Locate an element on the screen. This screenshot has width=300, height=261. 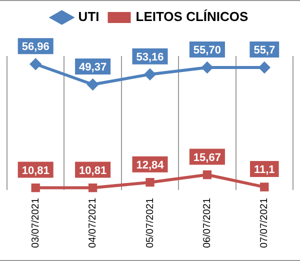
x-tick-label: 07/07/2021 is located at coordinates (264, 223).